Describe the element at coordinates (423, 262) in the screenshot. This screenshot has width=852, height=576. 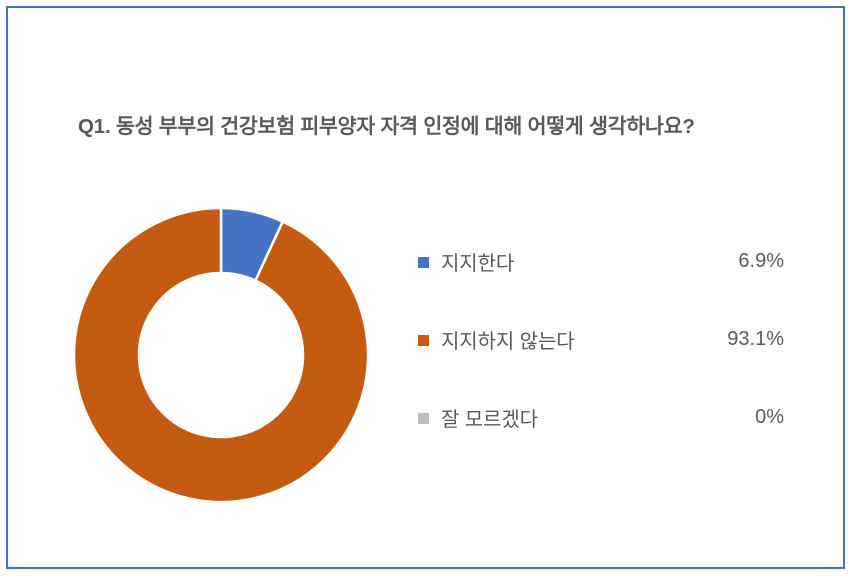
I see `legend-swatch-support-square-marker-icon` at that location.